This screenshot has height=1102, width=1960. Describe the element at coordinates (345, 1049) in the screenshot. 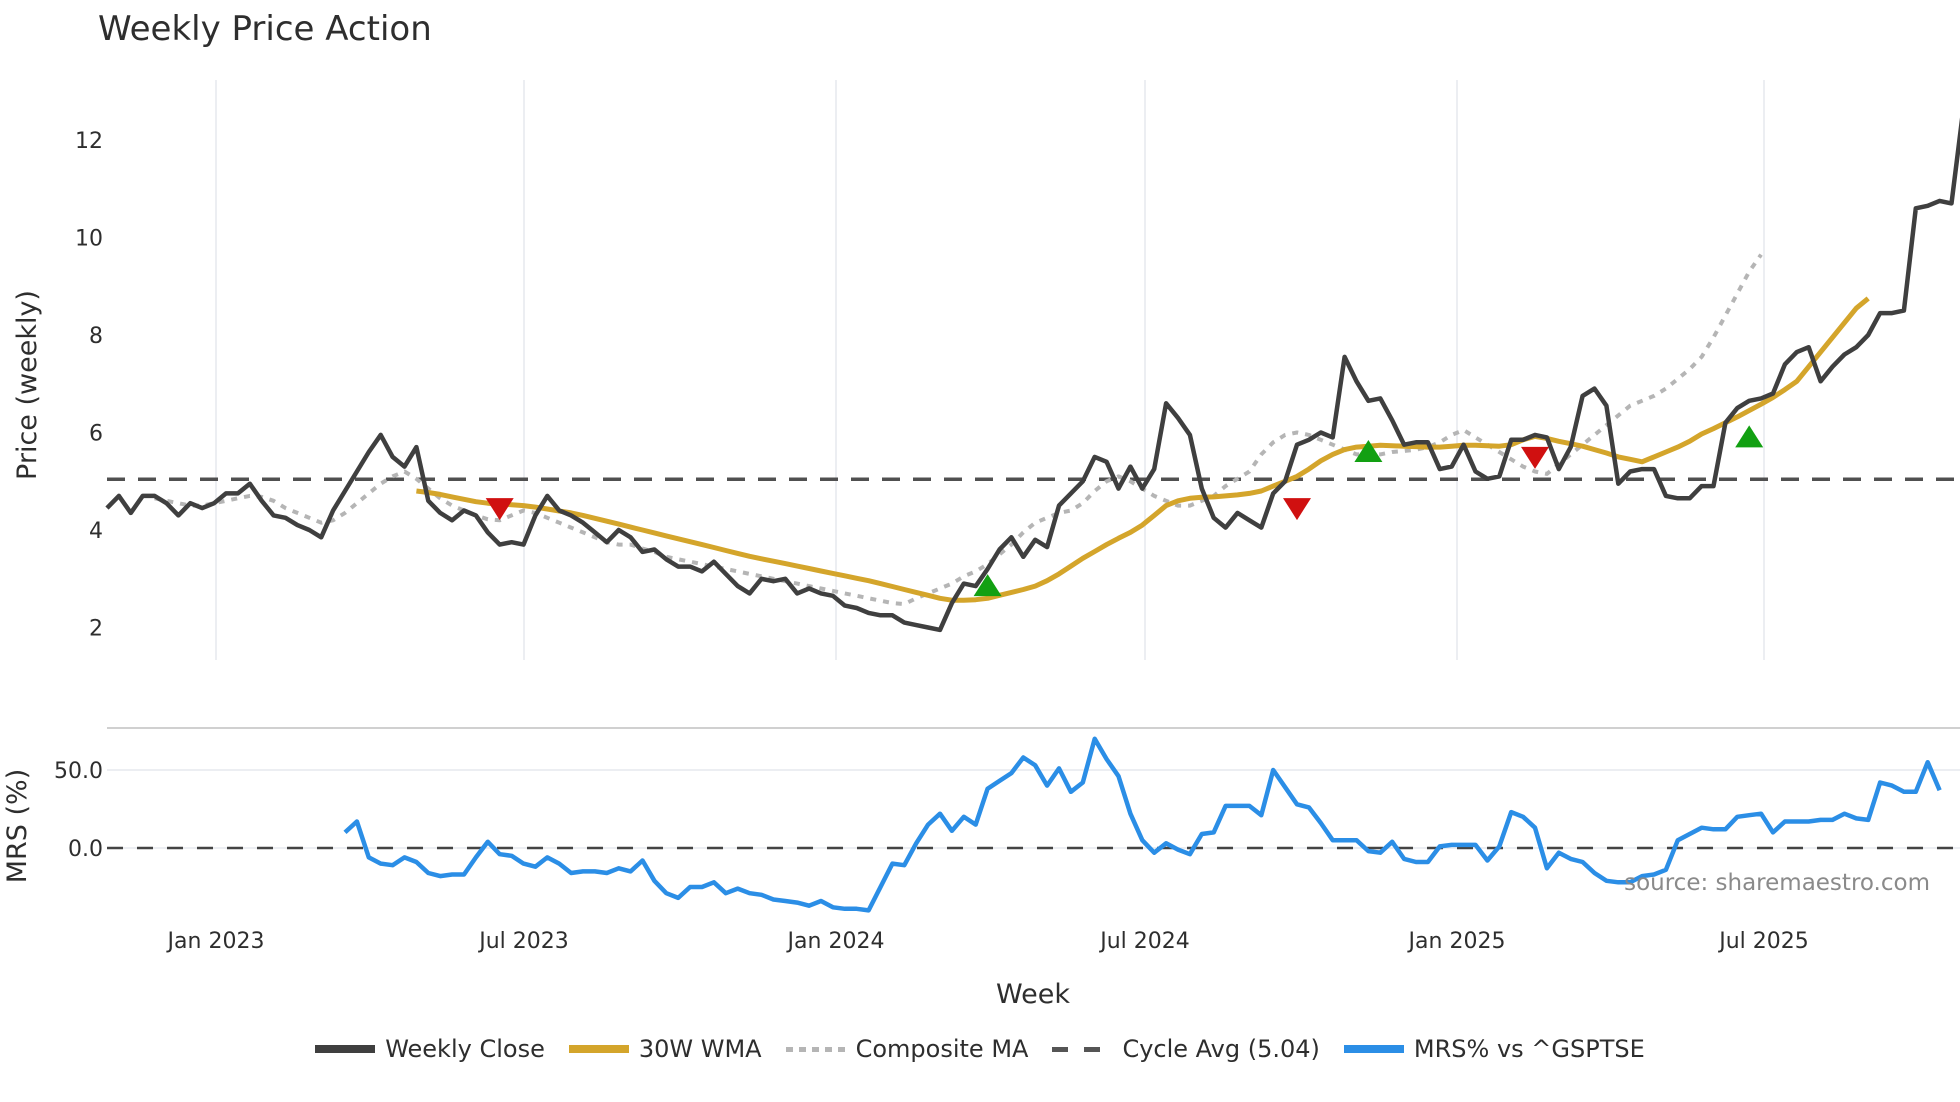

I see `weekly-close-swatch-icon` at that location.